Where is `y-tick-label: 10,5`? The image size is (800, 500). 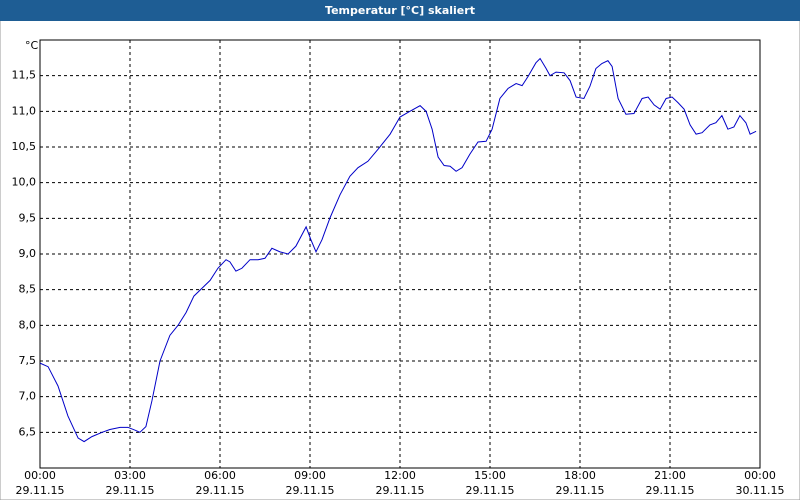 y-tick-label: 10,5 is located at coordinates (24, 146).